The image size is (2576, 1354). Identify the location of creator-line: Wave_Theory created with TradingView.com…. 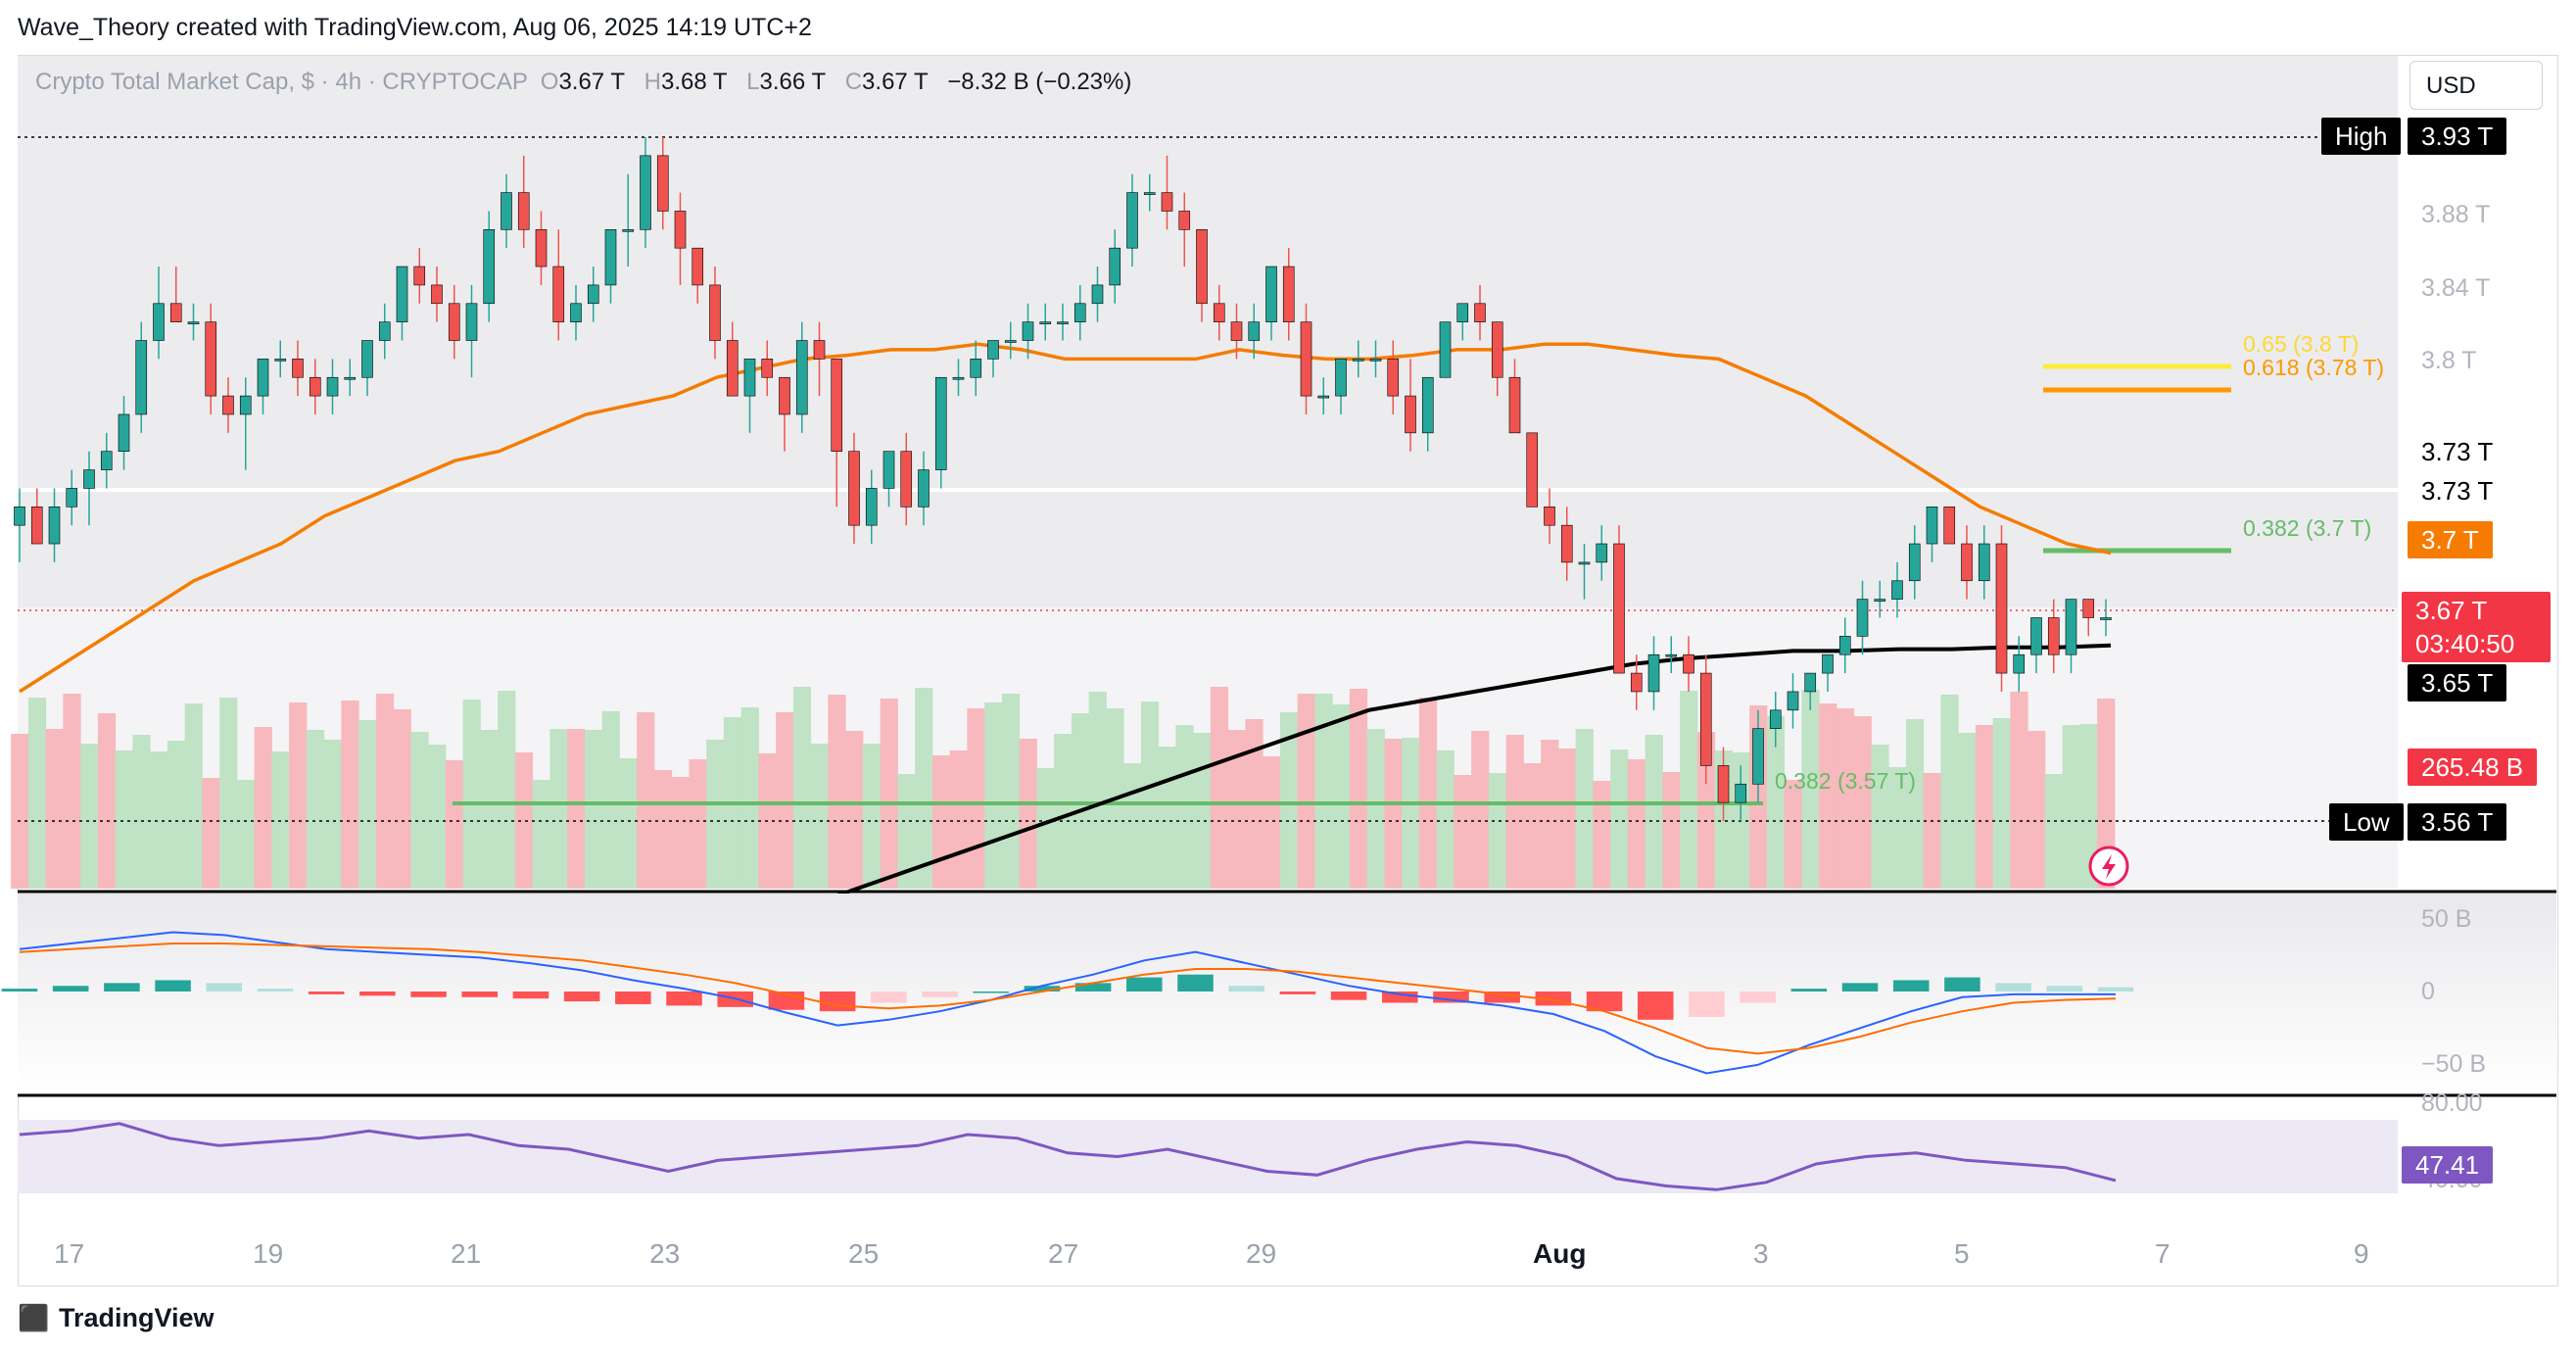
(415, 27).